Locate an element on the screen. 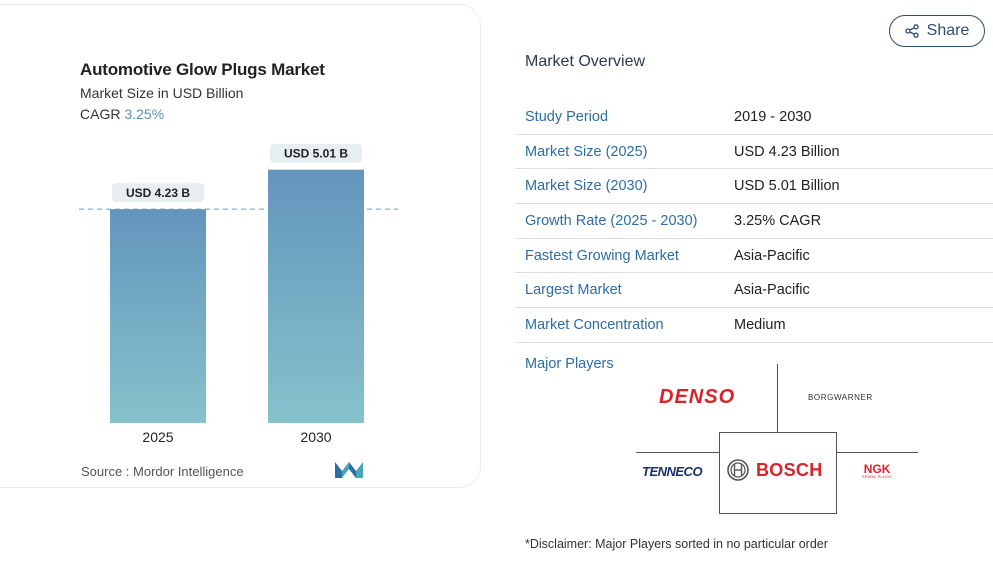  chart-subtitle: Market Size in USD Billion is located at coordinates (162, 93).